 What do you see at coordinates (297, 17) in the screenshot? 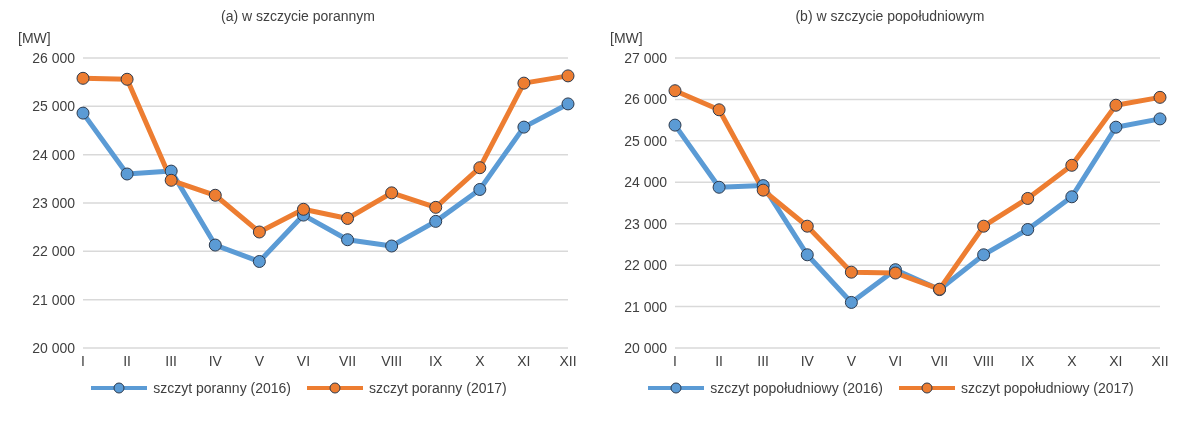
I see `chart-title: (a) w szczycie porannym` at bounding box center [297, 17].